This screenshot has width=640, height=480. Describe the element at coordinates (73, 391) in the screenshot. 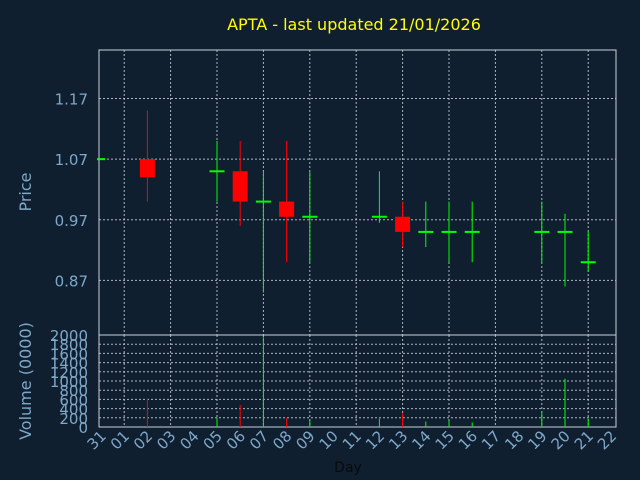

I see `volume-tick-label: 800` at that location.